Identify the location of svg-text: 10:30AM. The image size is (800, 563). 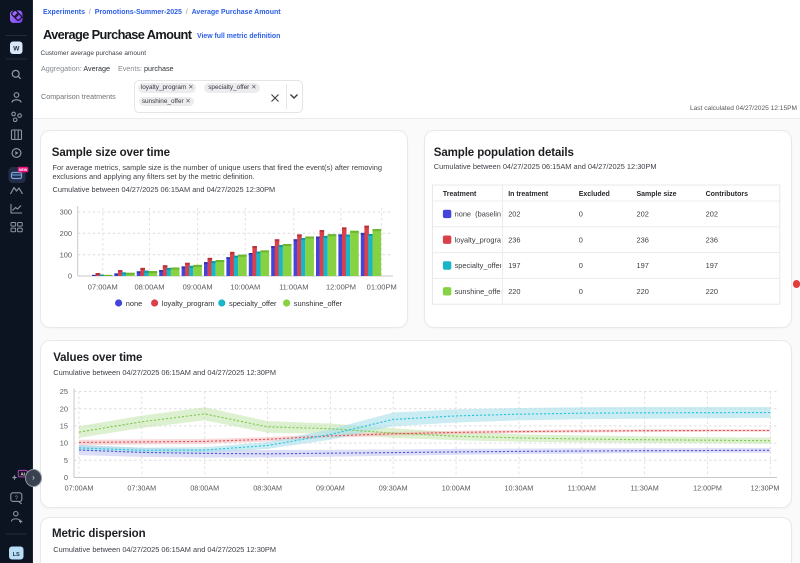
(519, 488).